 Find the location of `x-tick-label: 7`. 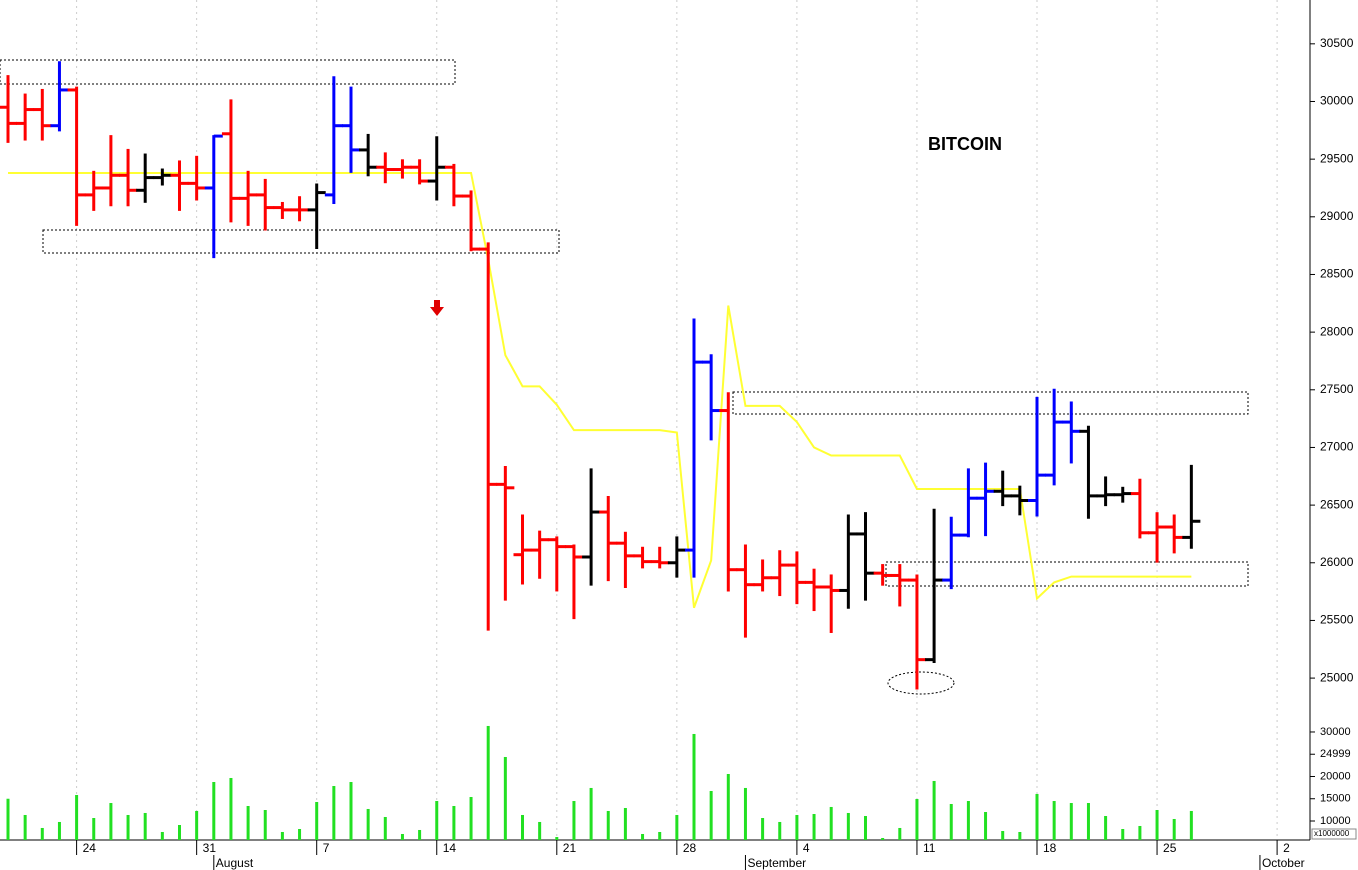

x-tick-label: 7 is located at coordinates (326, 848).